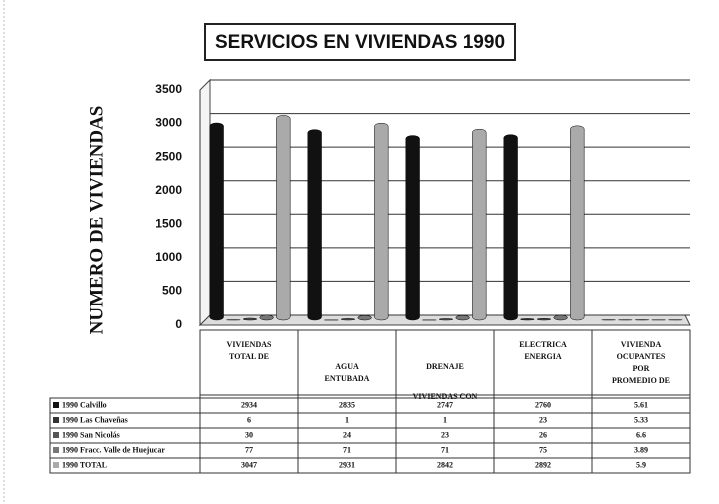 The height and width of the screenshot is (504, 719). I want to click on y-tick-label: 2000, so click(168, 190).